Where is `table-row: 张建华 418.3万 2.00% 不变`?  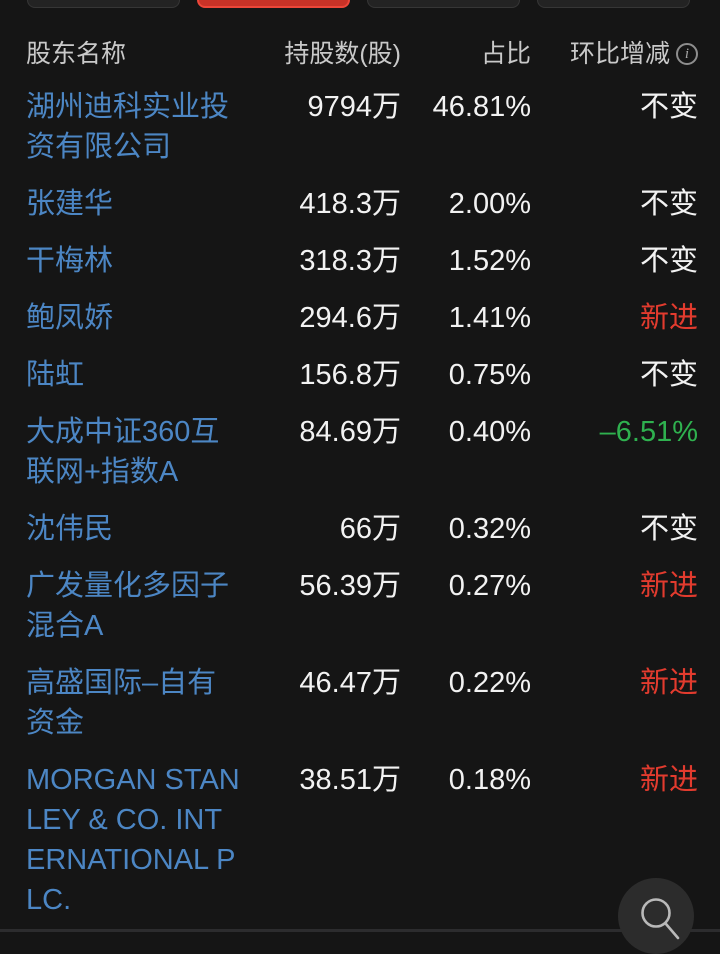 table-row: 张建华 418.3万 2.00% 不变 is located at coordinates (362, 204).